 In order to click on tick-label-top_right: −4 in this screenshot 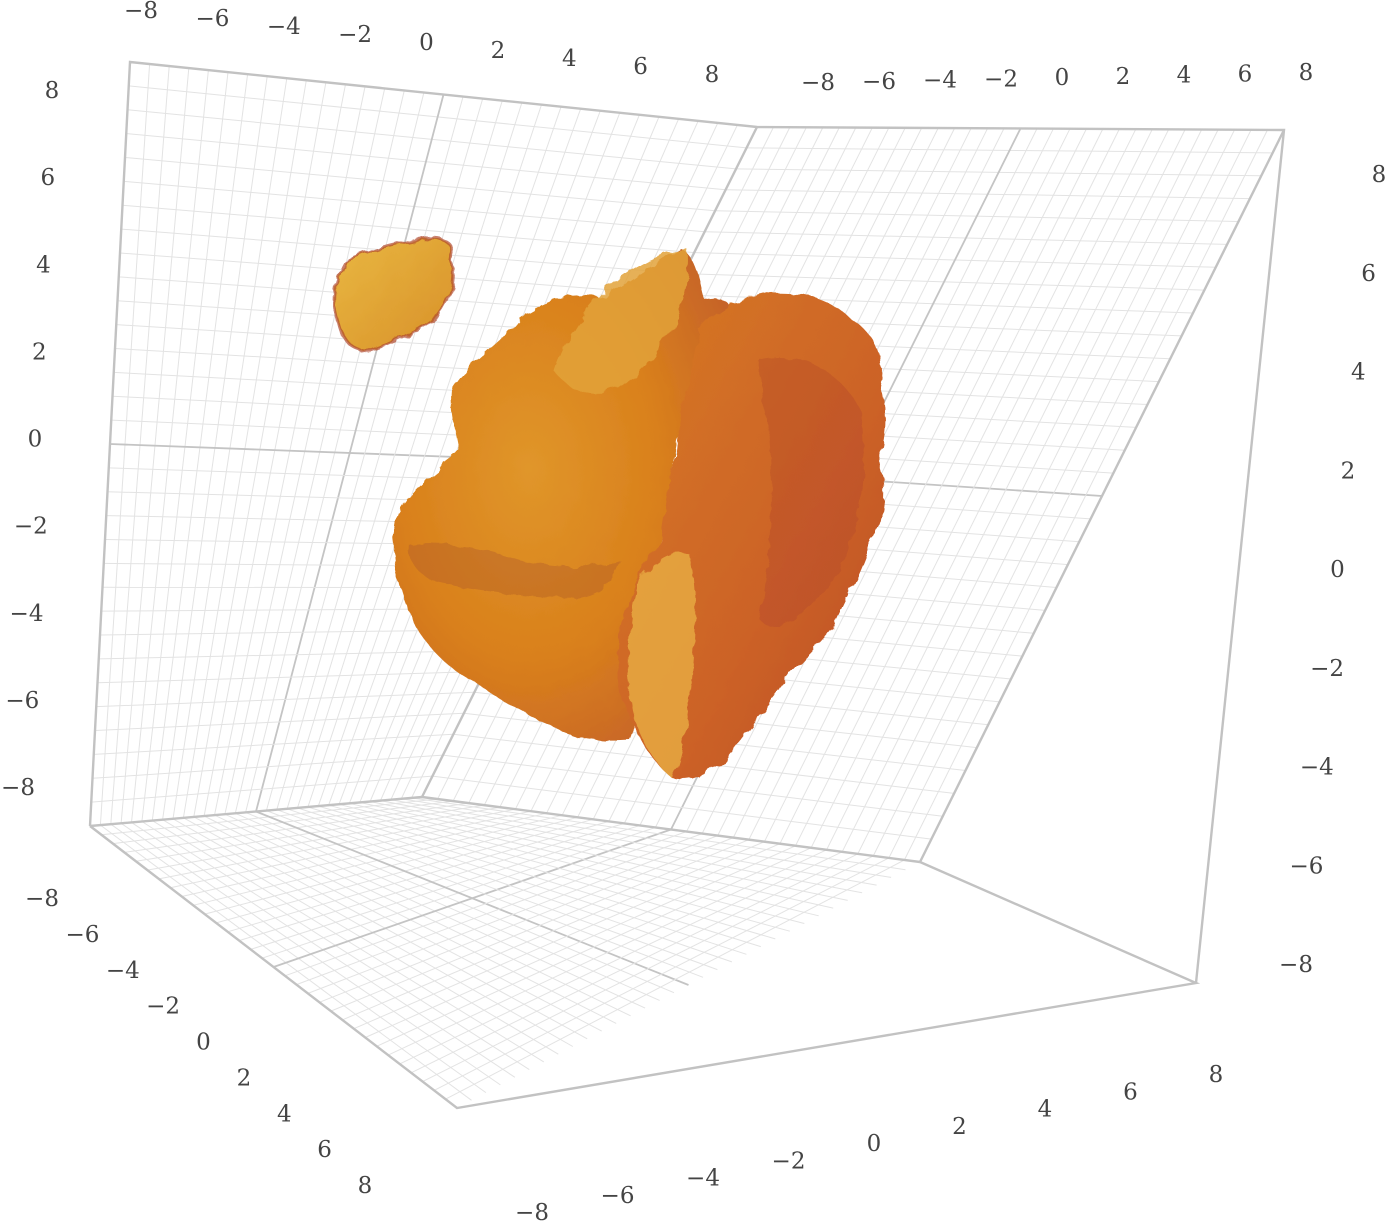, I will do `click(940, 81)`.